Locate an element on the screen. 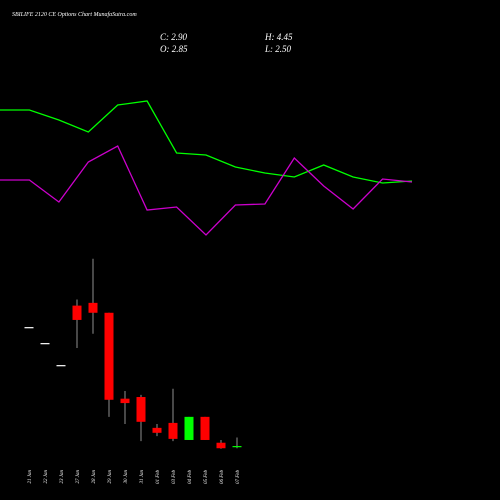 The height and width of the screenshot is (500, 500). x-tick-label: 29 Jan is located at coordinates (110, 477).